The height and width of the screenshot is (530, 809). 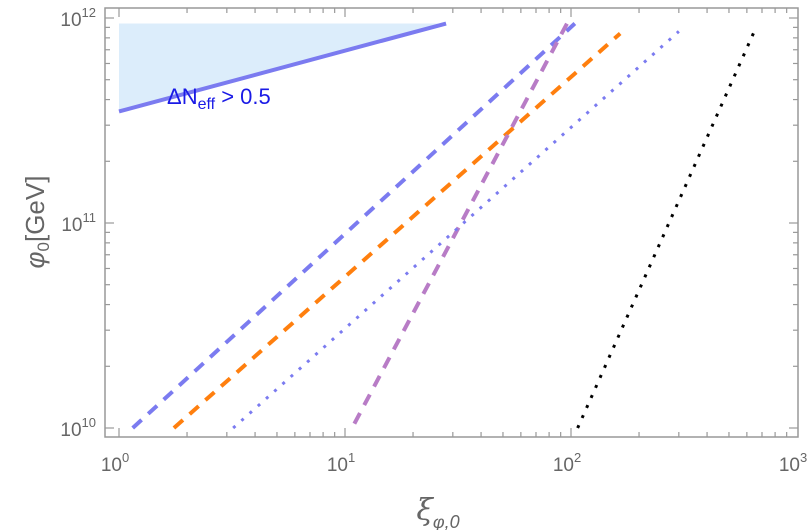 What do you see at coordinates (567, 463) in the screenshot?
I see `x-tick-label: 10²` at bounding box center [567, 463].